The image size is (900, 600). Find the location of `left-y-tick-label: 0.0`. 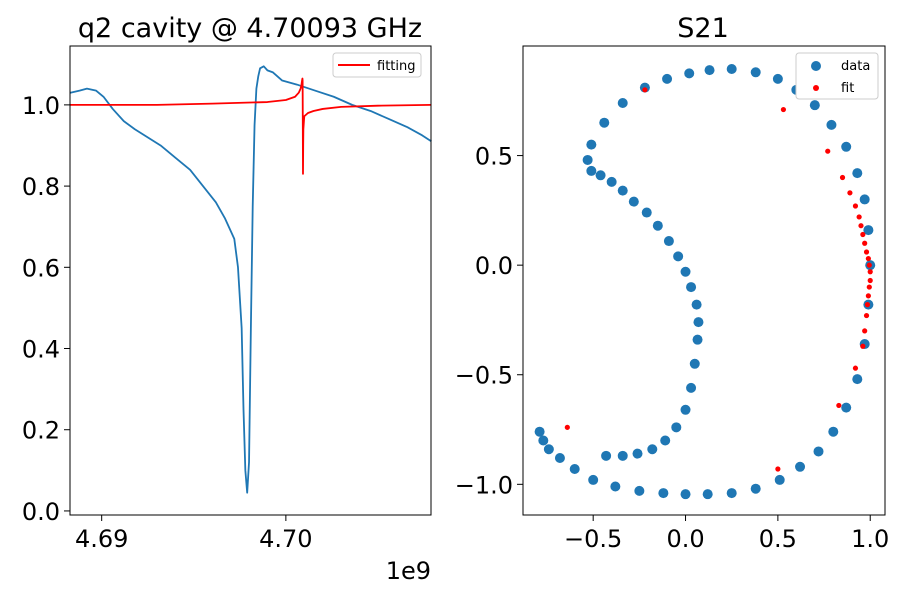

left-y-tick-label: 0.0 is located at coordinates (41, 512).